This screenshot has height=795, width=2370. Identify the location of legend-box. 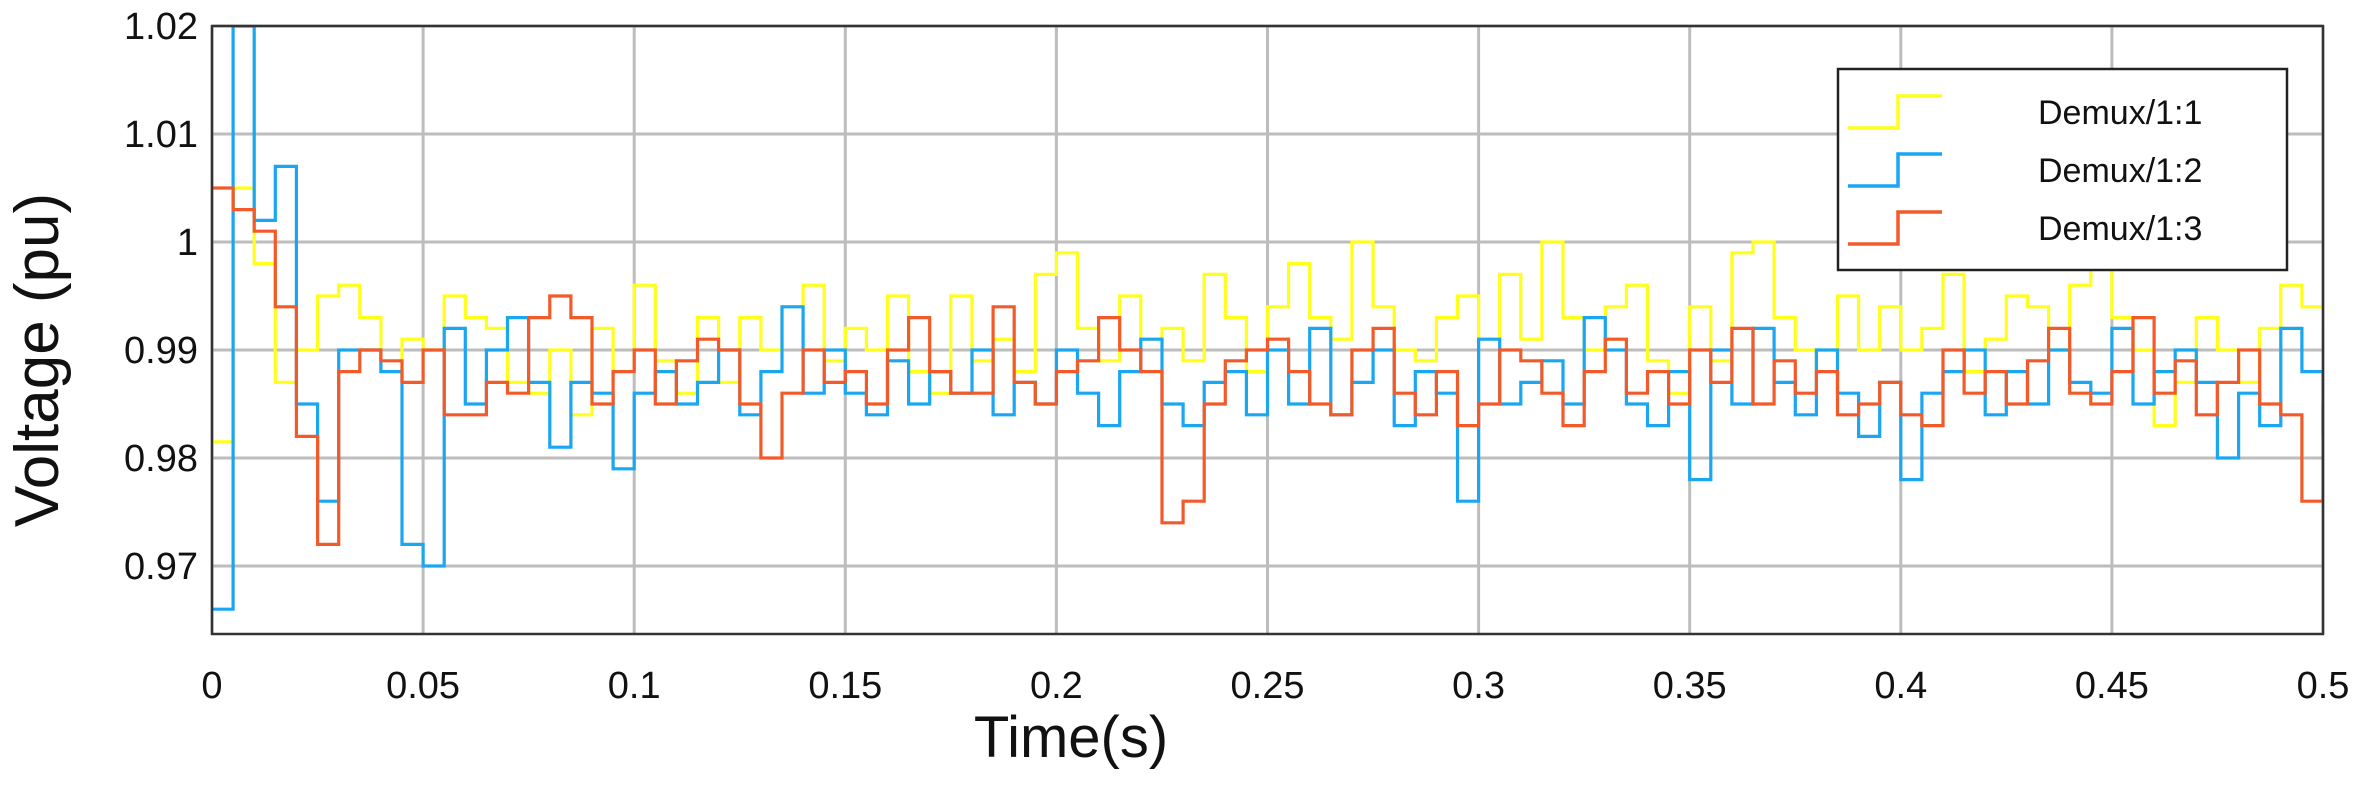
(2062, 169).